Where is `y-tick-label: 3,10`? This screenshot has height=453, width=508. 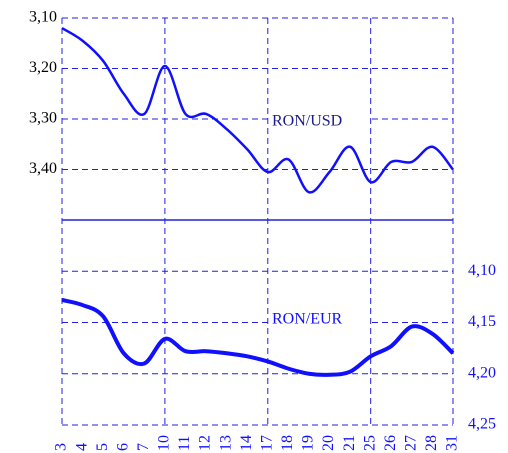 y-tick-label: 3,10 is located at coordinates (43, 17).